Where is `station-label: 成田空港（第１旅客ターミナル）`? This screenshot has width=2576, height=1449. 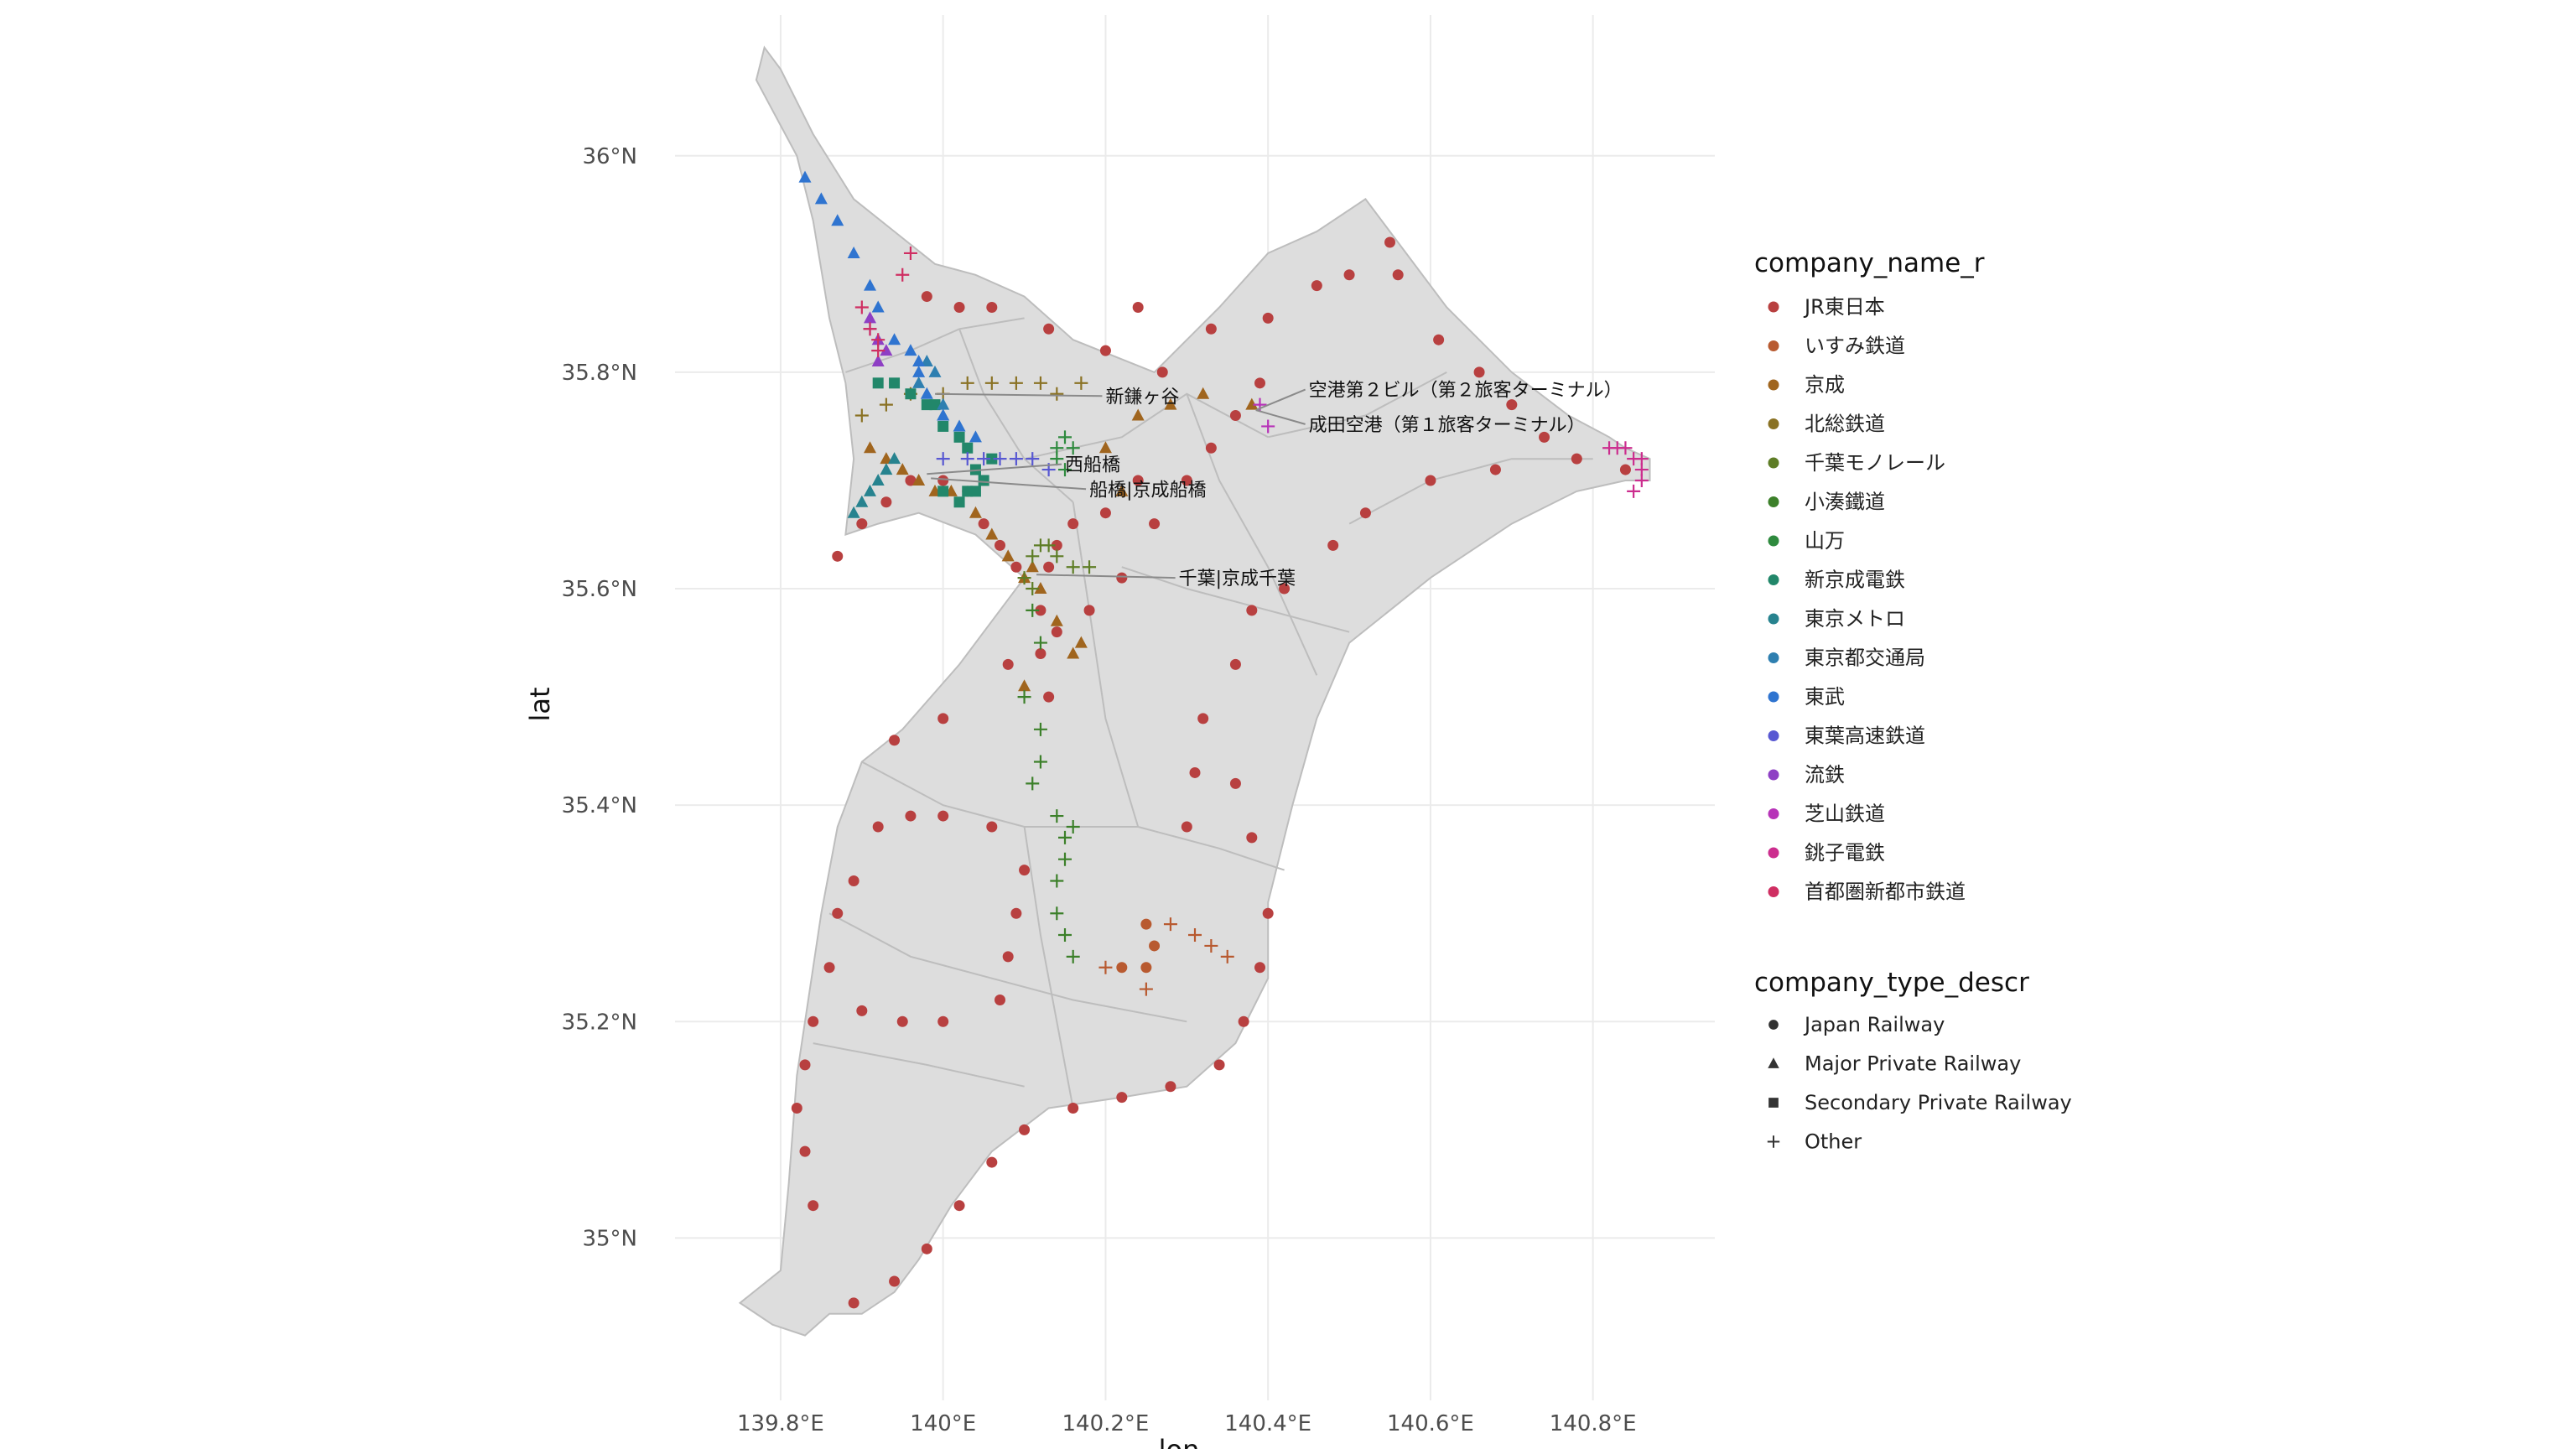
station-label: 成田空港（第１旅客ターミナル） is located at coordinates (1447, 425).